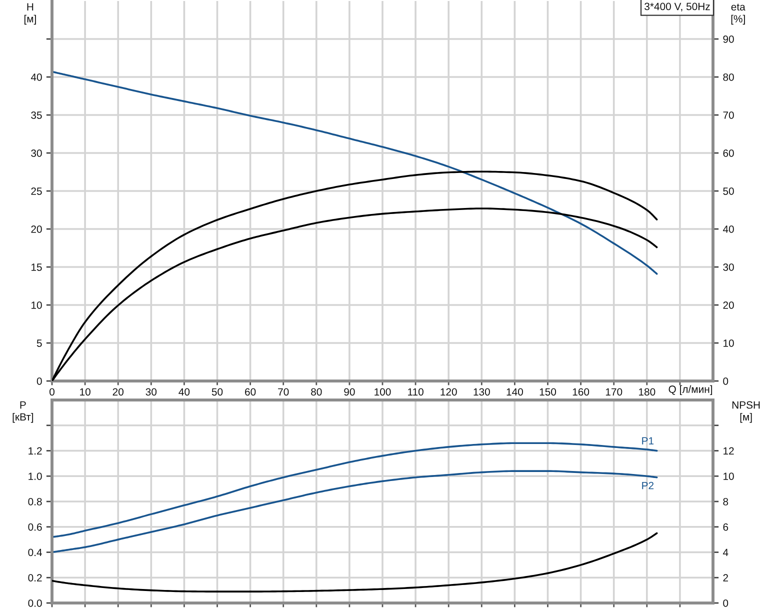 This screenshot has width=774, height=611. What do you see at coordinates (647, 392) in the screenshot?
I see `x-tick-label: 180` at bounding box center [647, 392].